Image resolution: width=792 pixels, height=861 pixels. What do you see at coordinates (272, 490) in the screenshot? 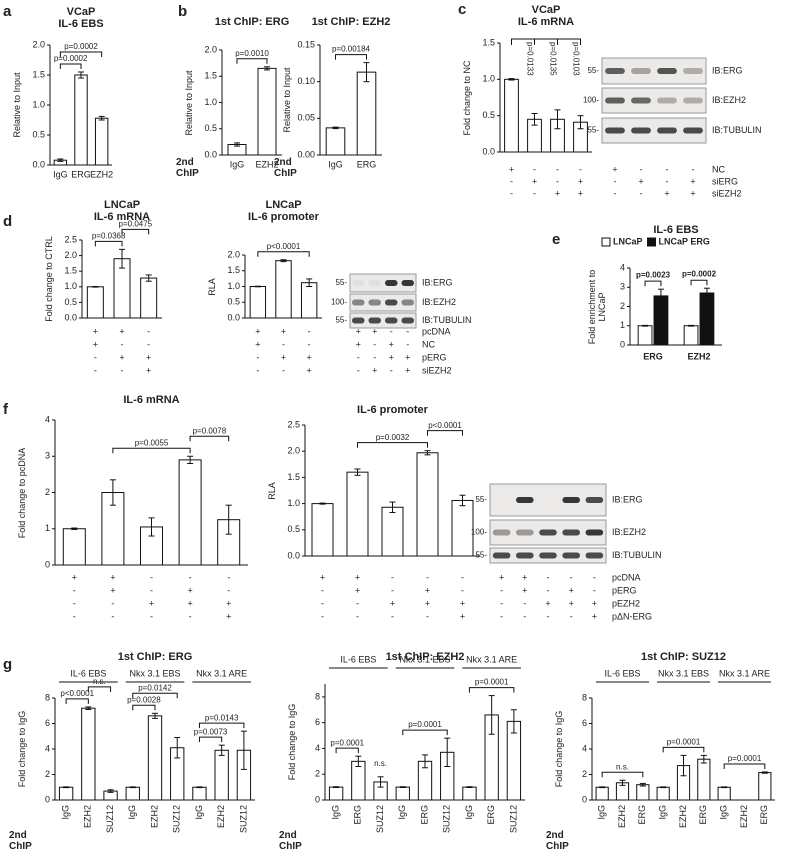
I see `y-axis-label: RLA` at bounding box center [272, 490].